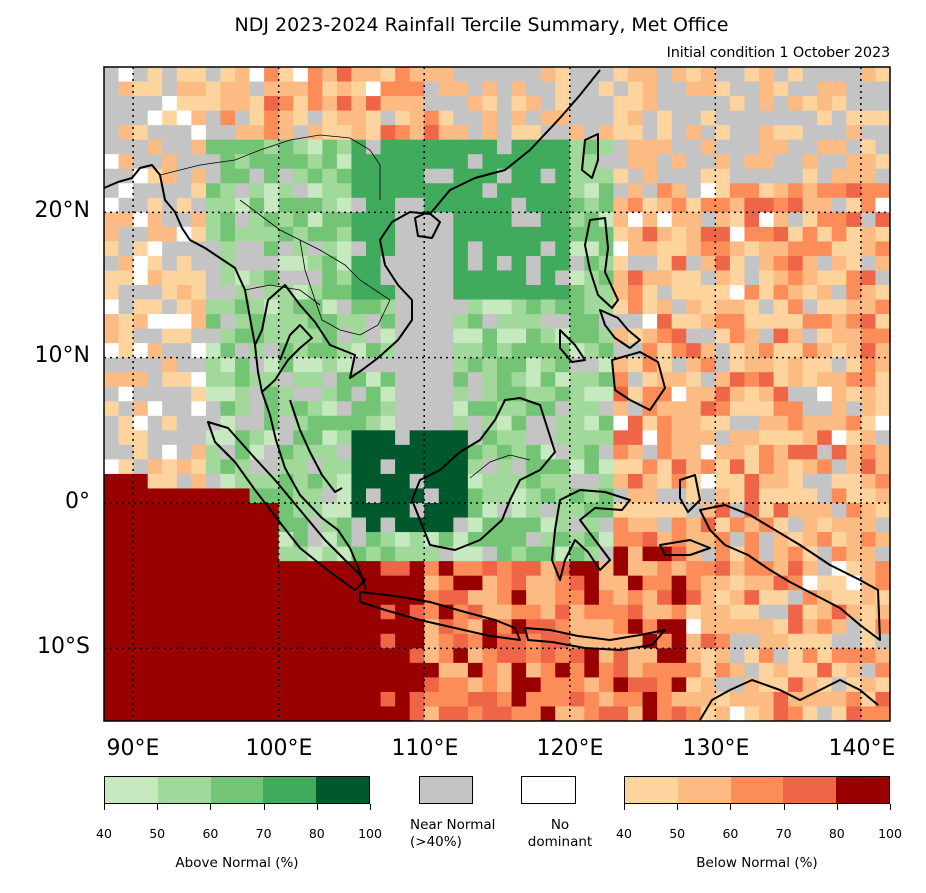  Describe the element at coordinates (560, 833) in the screenshot. I see `no-dominant-label: No dominant` at that location.